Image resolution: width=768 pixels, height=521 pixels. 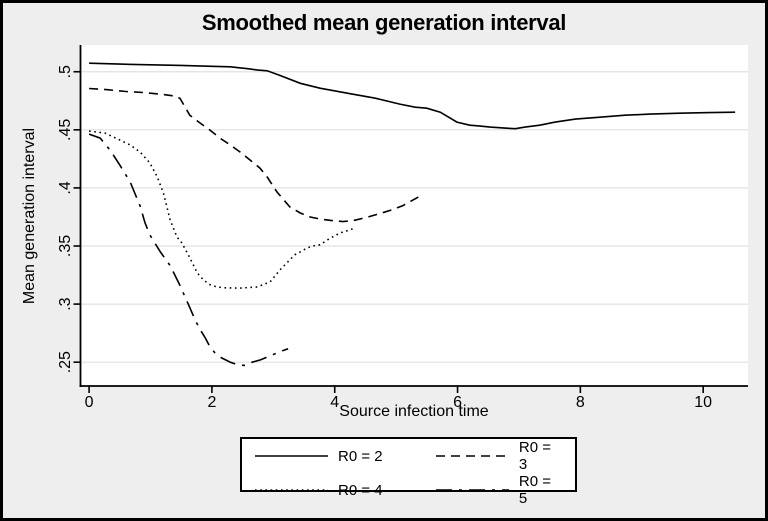 I want to click on legend-label: R0 = 2, so click(x=360, y=456).